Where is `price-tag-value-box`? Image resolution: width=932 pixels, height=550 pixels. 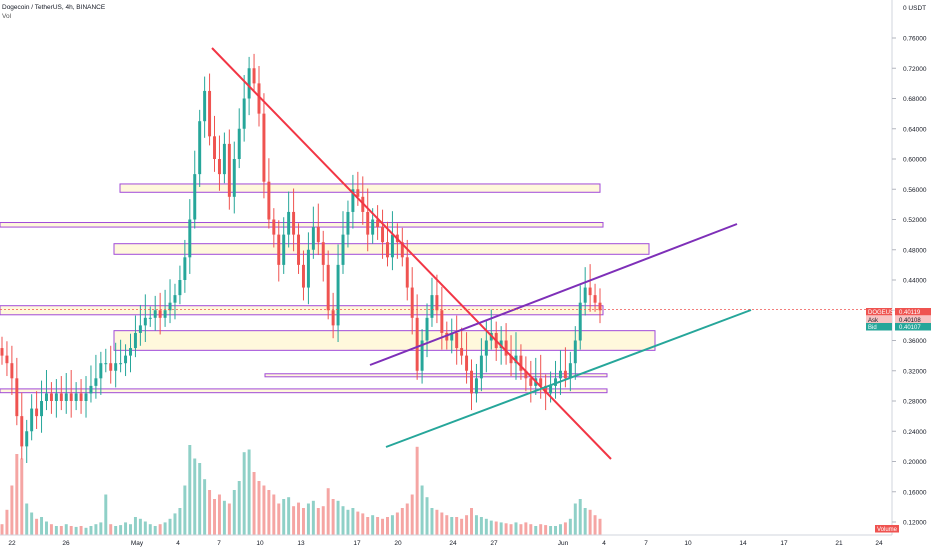
price-tag-value-box is located at coordinates (913, 320).